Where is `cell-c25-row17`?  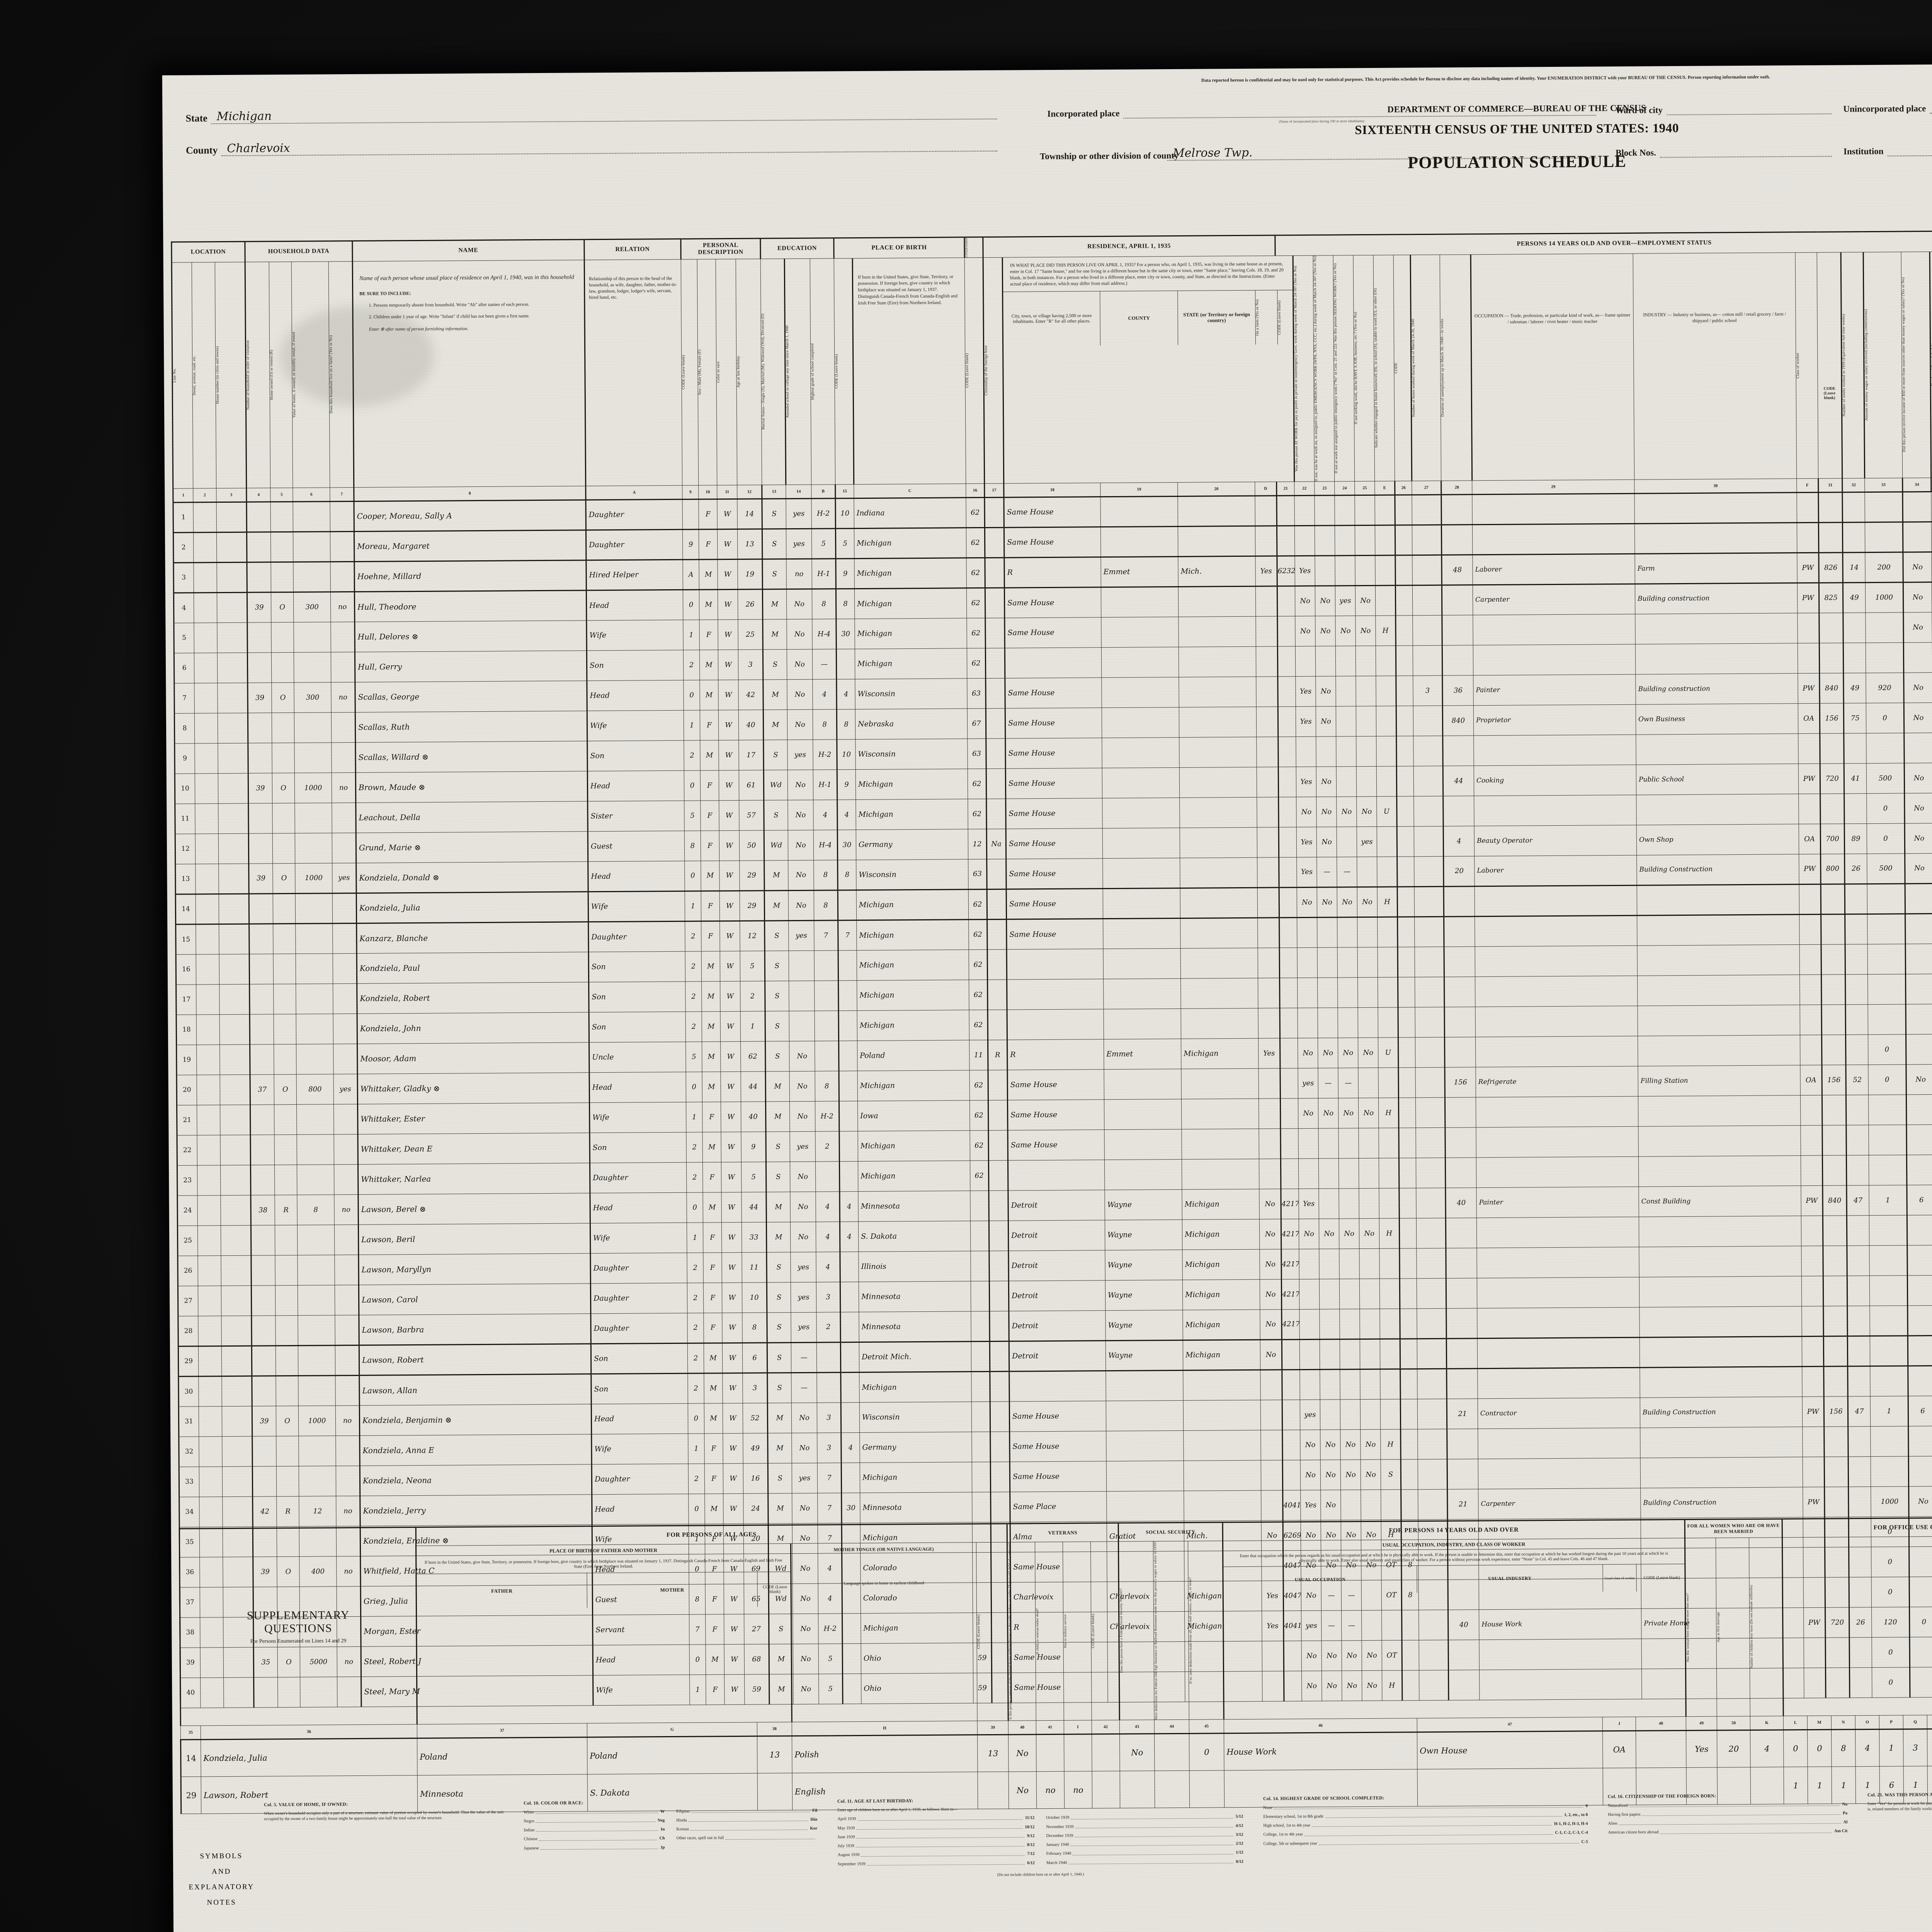
cell-c25-row17 is located at coordinates (1388, 992).